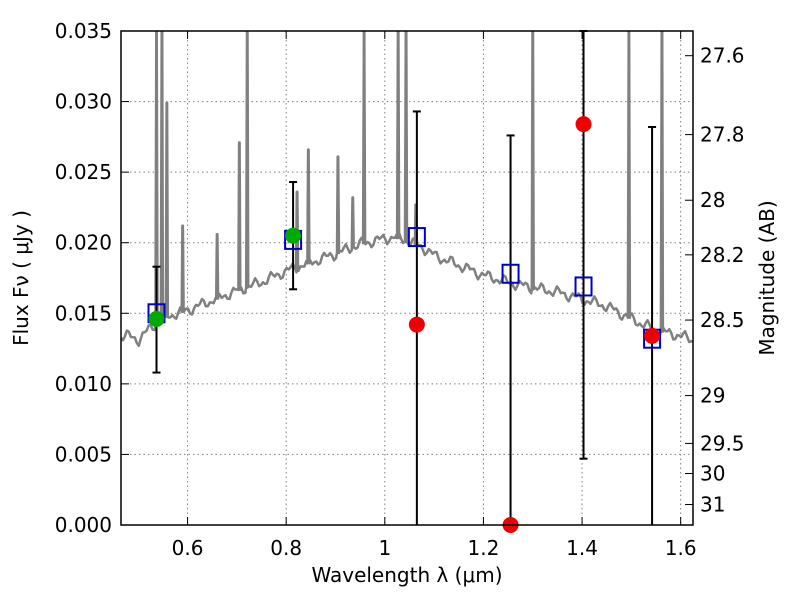  What do you see at coordinates (767, 277) in the screenshot?
I see `right-axis-title: Magnitude (AB)` at bounding box center [767, 277].